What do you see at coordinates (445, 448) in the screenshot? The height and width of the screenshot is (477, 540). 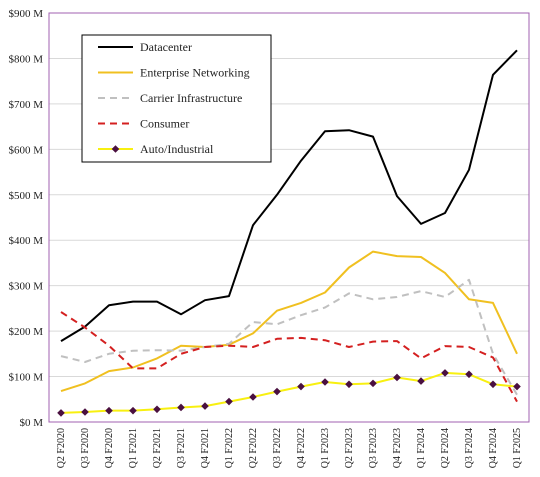 I see `x-tick-label: Q2 F2024` at bounding box center [445, 448].